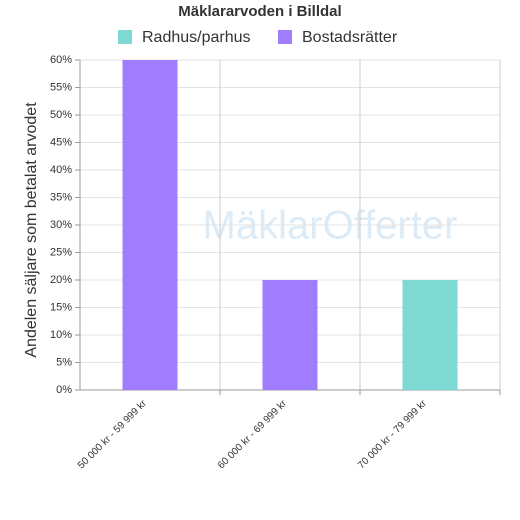 Image resolution: width=520 pixels, height=520 pixels. What do you see at coordinates (113, 435) in the screenshot?
I see `x-tick-label: 50 000 kr - 59 999 kr` at bounding box center [113, 435].